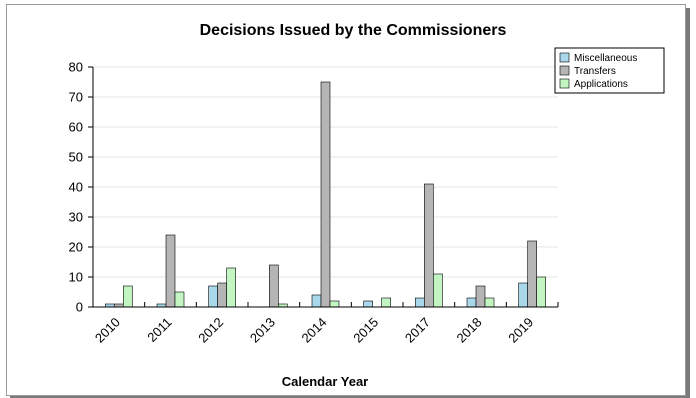 Image resolution: width=696 pixels, height=398 pixels. I want to click on bar-transfers-2019, so click(532, 274).